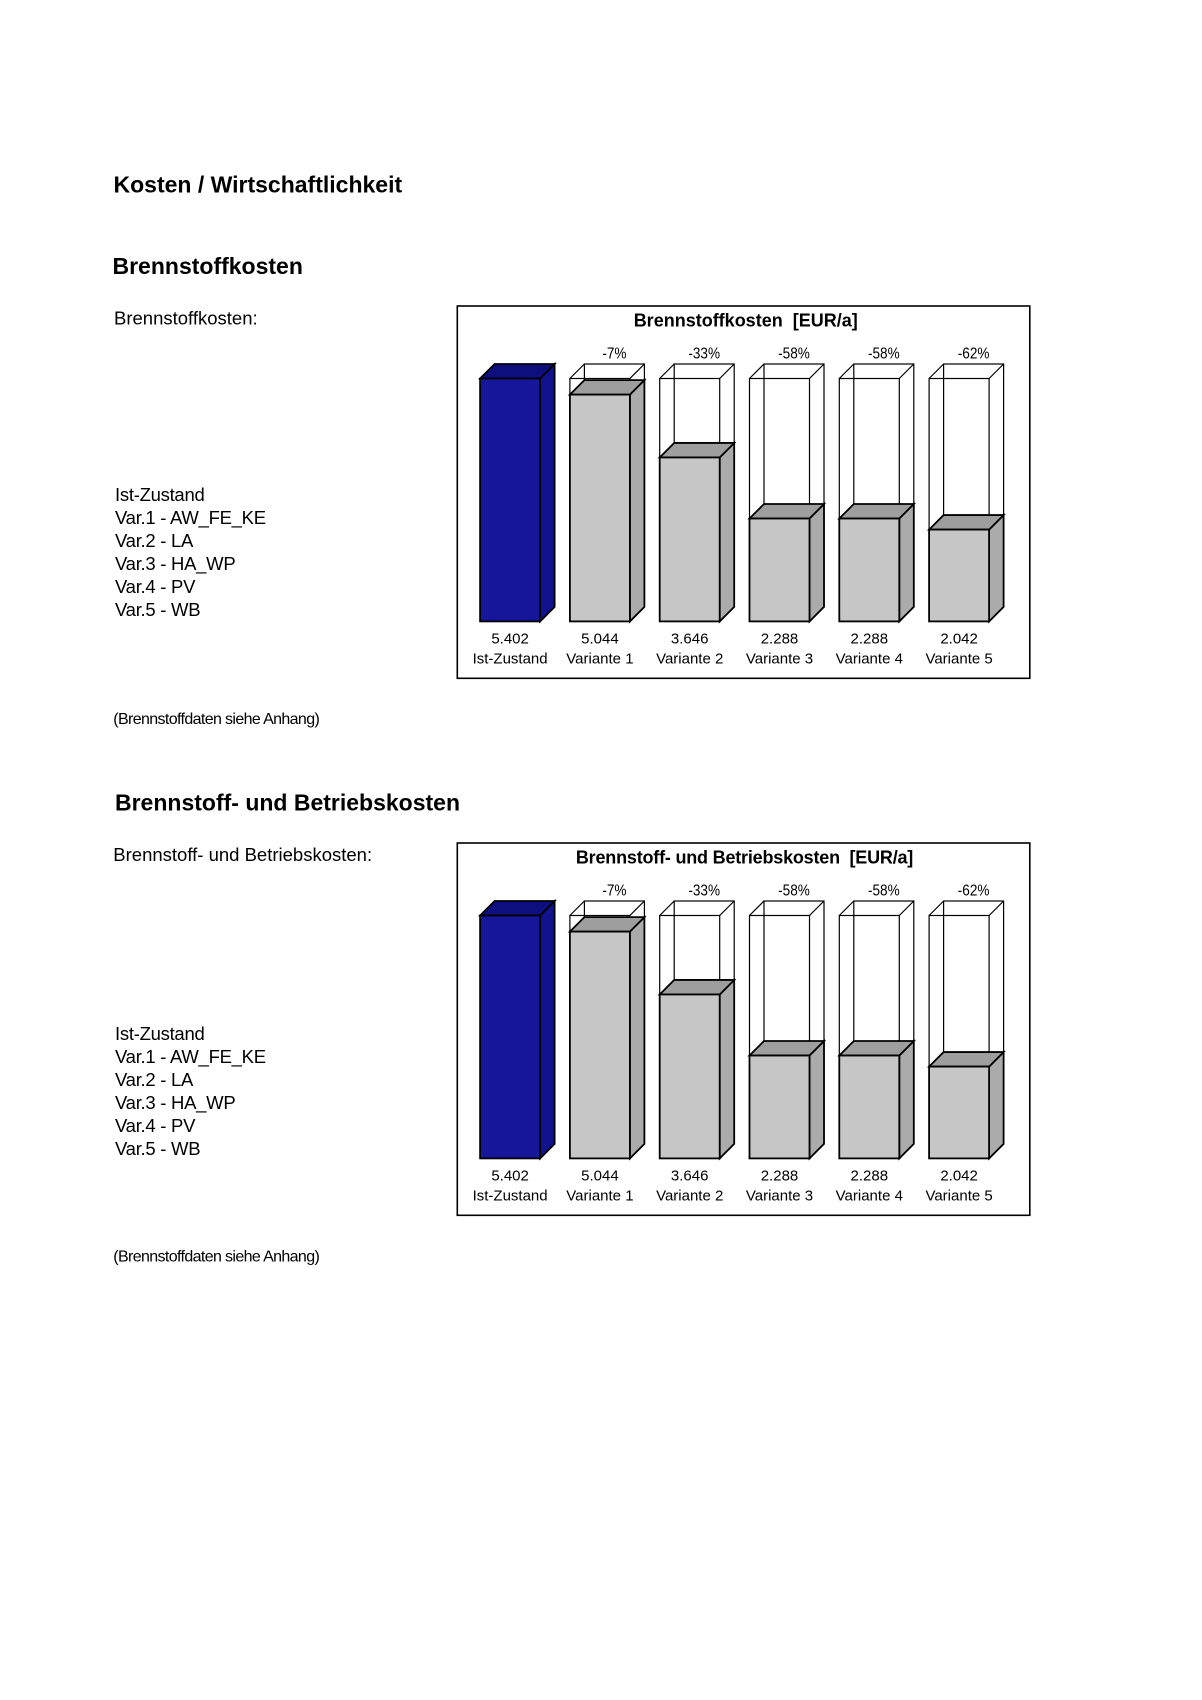  I want to click on svg-text:Brennstoff- und Betriebskosten: Brennstoff- und Betriebskosten:, so click(242, 854).